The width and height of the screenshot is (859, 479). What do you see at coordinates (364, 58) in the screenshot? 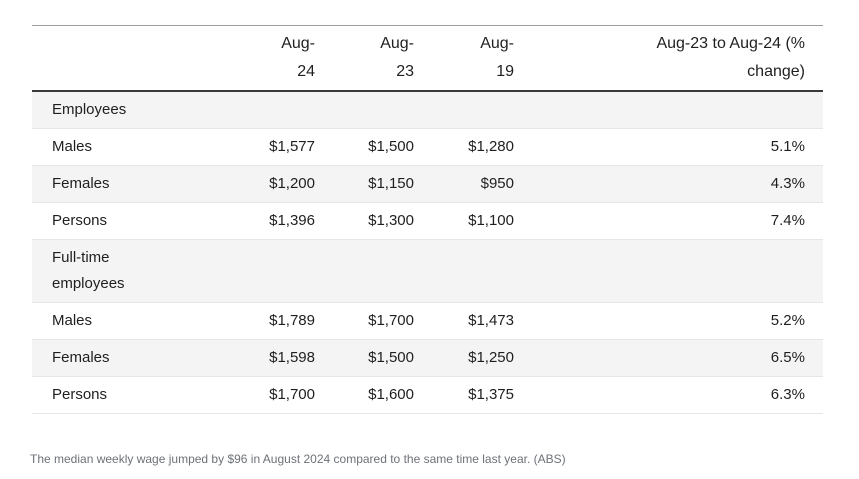
I see `header-aug-23: Aug- 23` at bounding box center [364, 58].